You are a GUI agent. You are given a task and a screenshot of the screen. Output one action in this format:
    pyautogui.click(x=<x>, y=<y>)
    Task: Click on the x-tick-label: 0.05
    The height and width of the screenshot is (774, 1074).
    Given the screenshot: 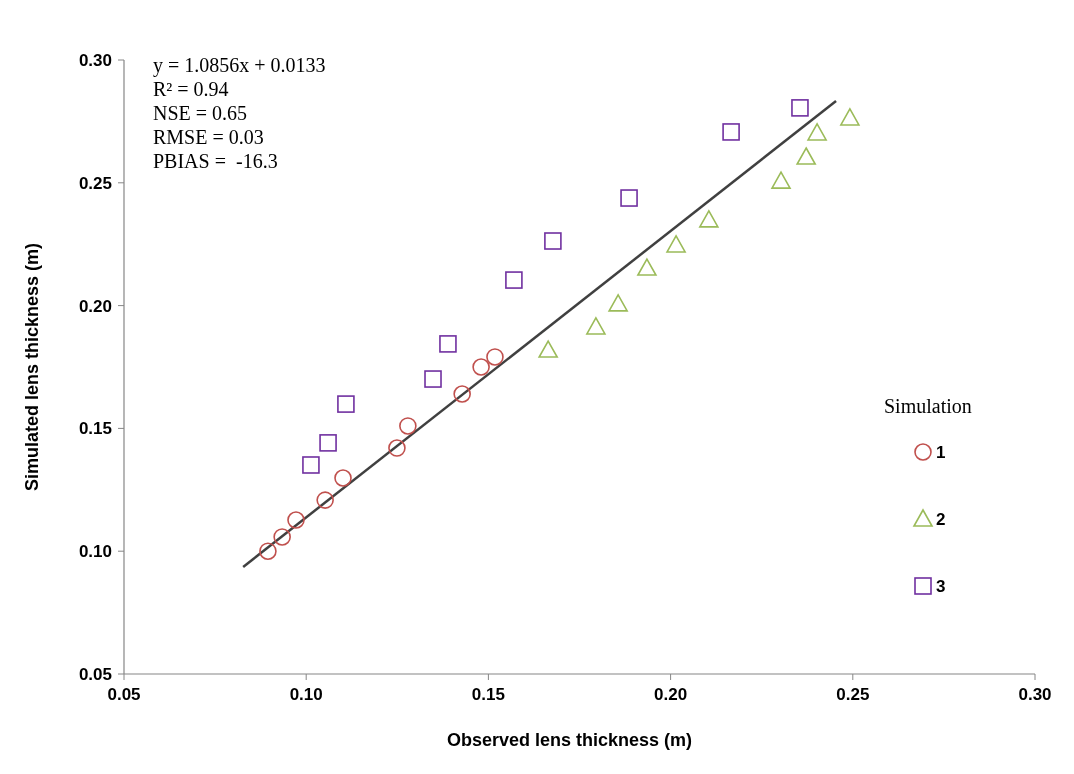 What is the action you would take?
    pyautogui.click(x=124, y=694)
    